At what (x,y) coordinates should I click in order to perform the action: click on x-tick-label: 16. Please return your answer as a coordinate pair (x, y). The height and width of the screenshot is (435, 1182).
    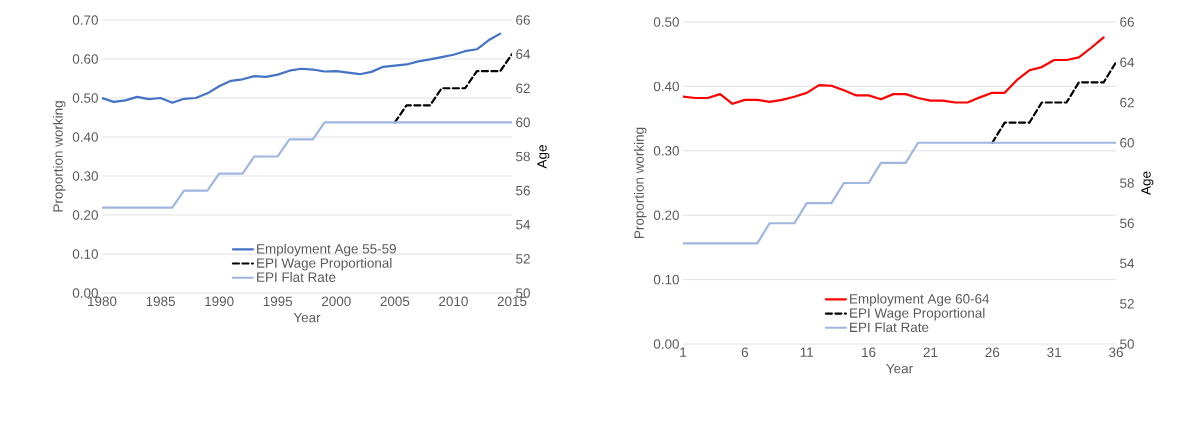
    Looking at the image, I should click on (869, 352).